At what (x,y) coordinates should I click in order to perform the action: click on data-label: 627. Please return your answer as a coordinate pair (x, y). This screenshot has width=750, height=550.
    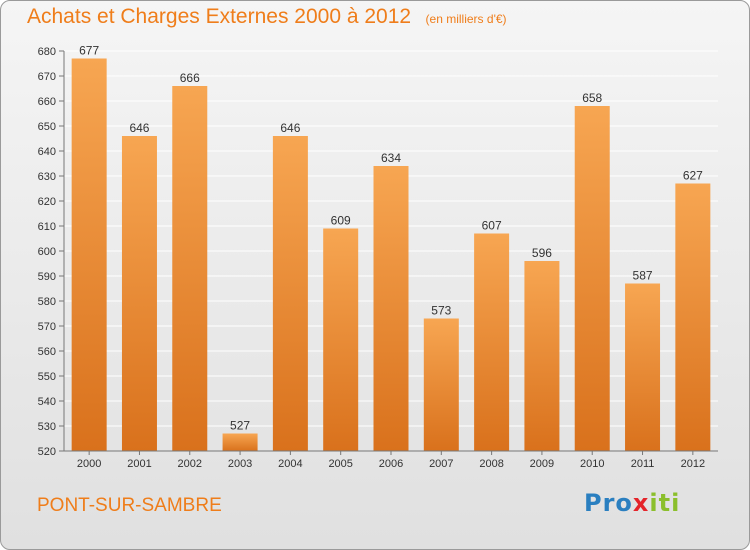
    Looking at the image, I should click on (693, 176).